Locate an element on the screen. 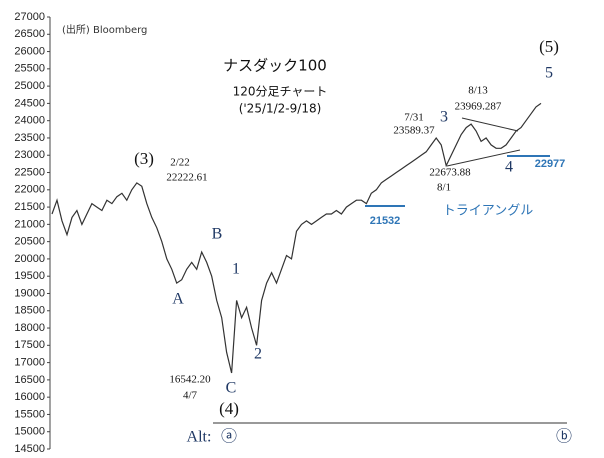  annotation: 7/31 is located at coordinates (414, 118).